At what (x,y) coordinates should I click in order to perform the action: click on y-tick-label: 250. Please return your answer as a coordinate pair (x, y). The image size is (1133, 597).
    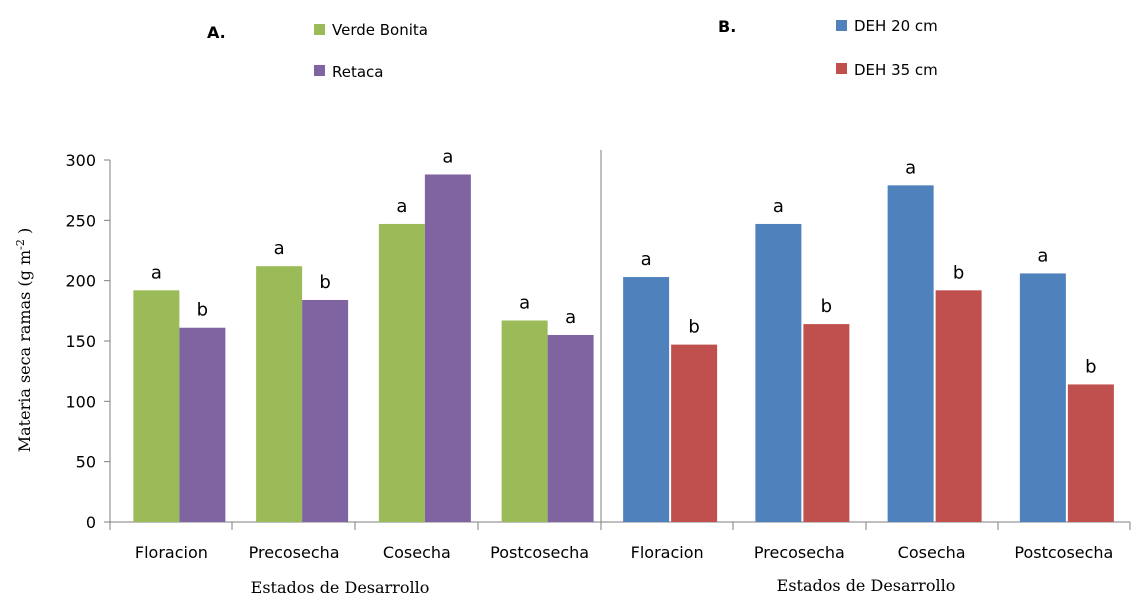
    Looking at the image, I should click on (80, 220).